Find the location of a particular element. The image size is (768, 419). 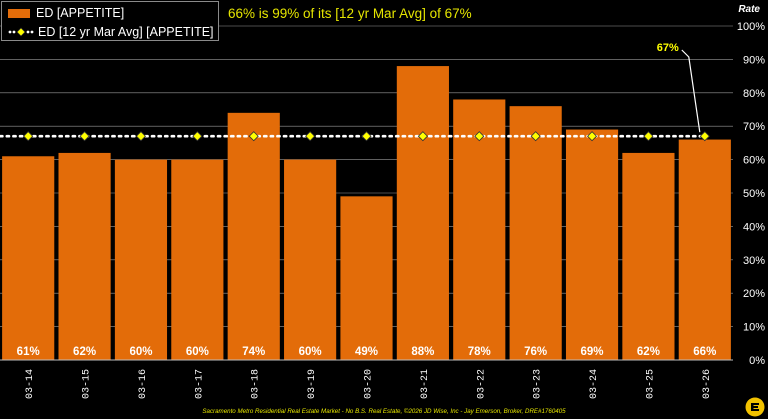

x-tick-label: 03-16 is located at coordinates (143, 384).